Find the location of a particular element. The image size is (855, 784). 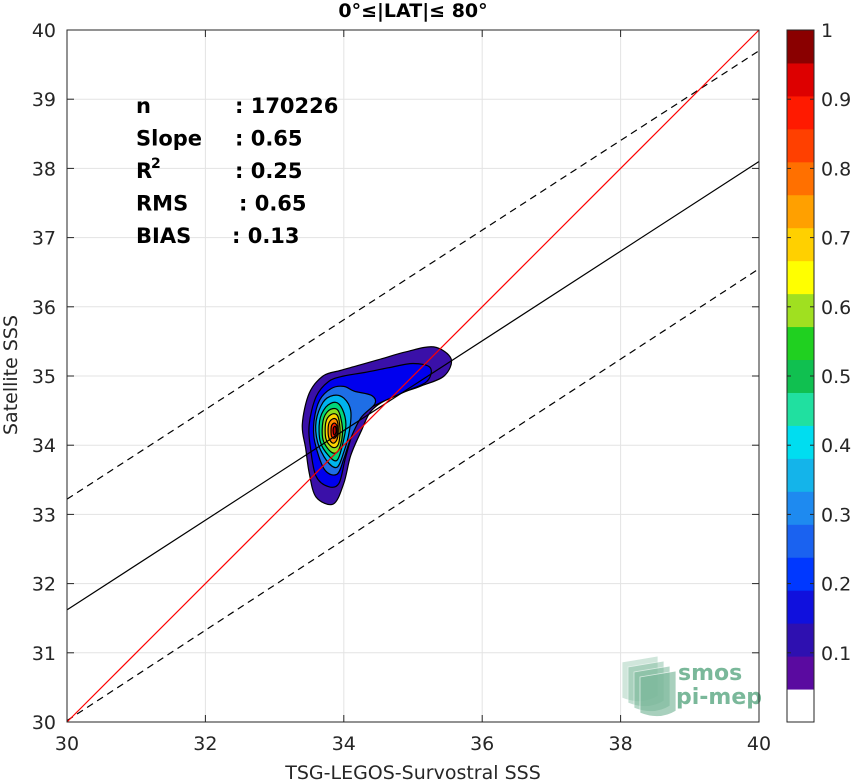

y-tick-label: 33 is located at coordinates (44, 515).